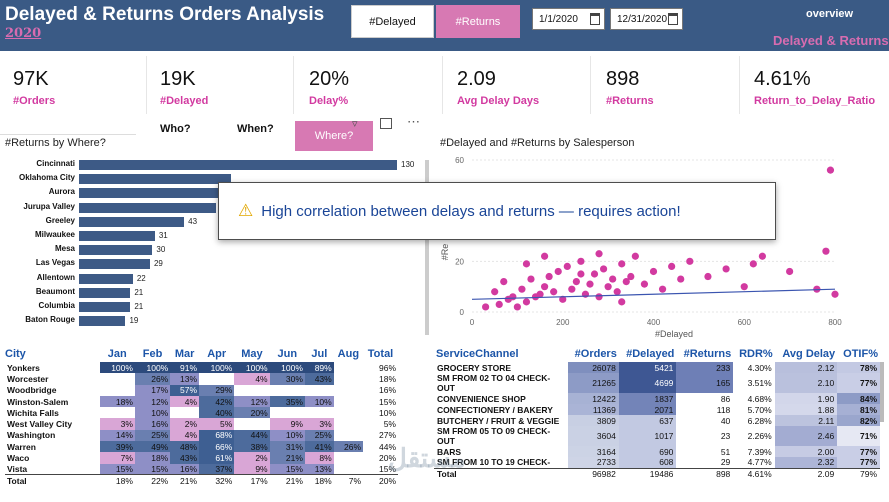 The image size is (889, 502). What do you see at coordinates (215, 222) in the screenshot?
I see `bar-row-4: Greeley 43` at bounding box center [215, 222].